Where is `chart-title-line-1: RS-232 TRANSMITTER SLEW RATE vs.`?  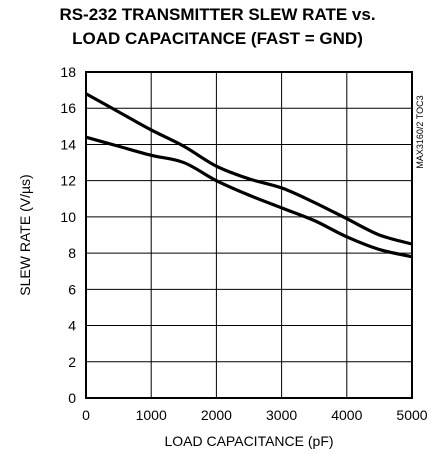 chart-title-line-1: RS-232 TRANSMITTER SLEW RATE vs. is located at coordinates (217, 14).